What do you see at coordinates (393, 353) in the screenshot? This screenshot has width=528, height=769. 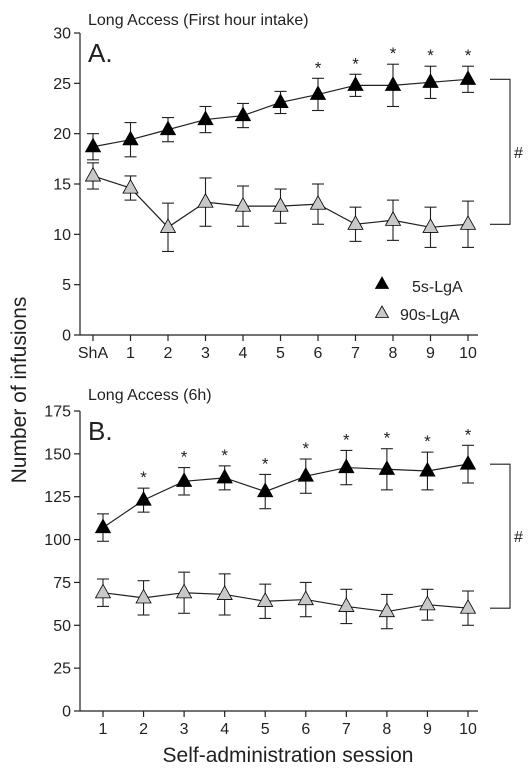 I see `panel-a-x-tick-label: 8` at bounding box center [393, 353].